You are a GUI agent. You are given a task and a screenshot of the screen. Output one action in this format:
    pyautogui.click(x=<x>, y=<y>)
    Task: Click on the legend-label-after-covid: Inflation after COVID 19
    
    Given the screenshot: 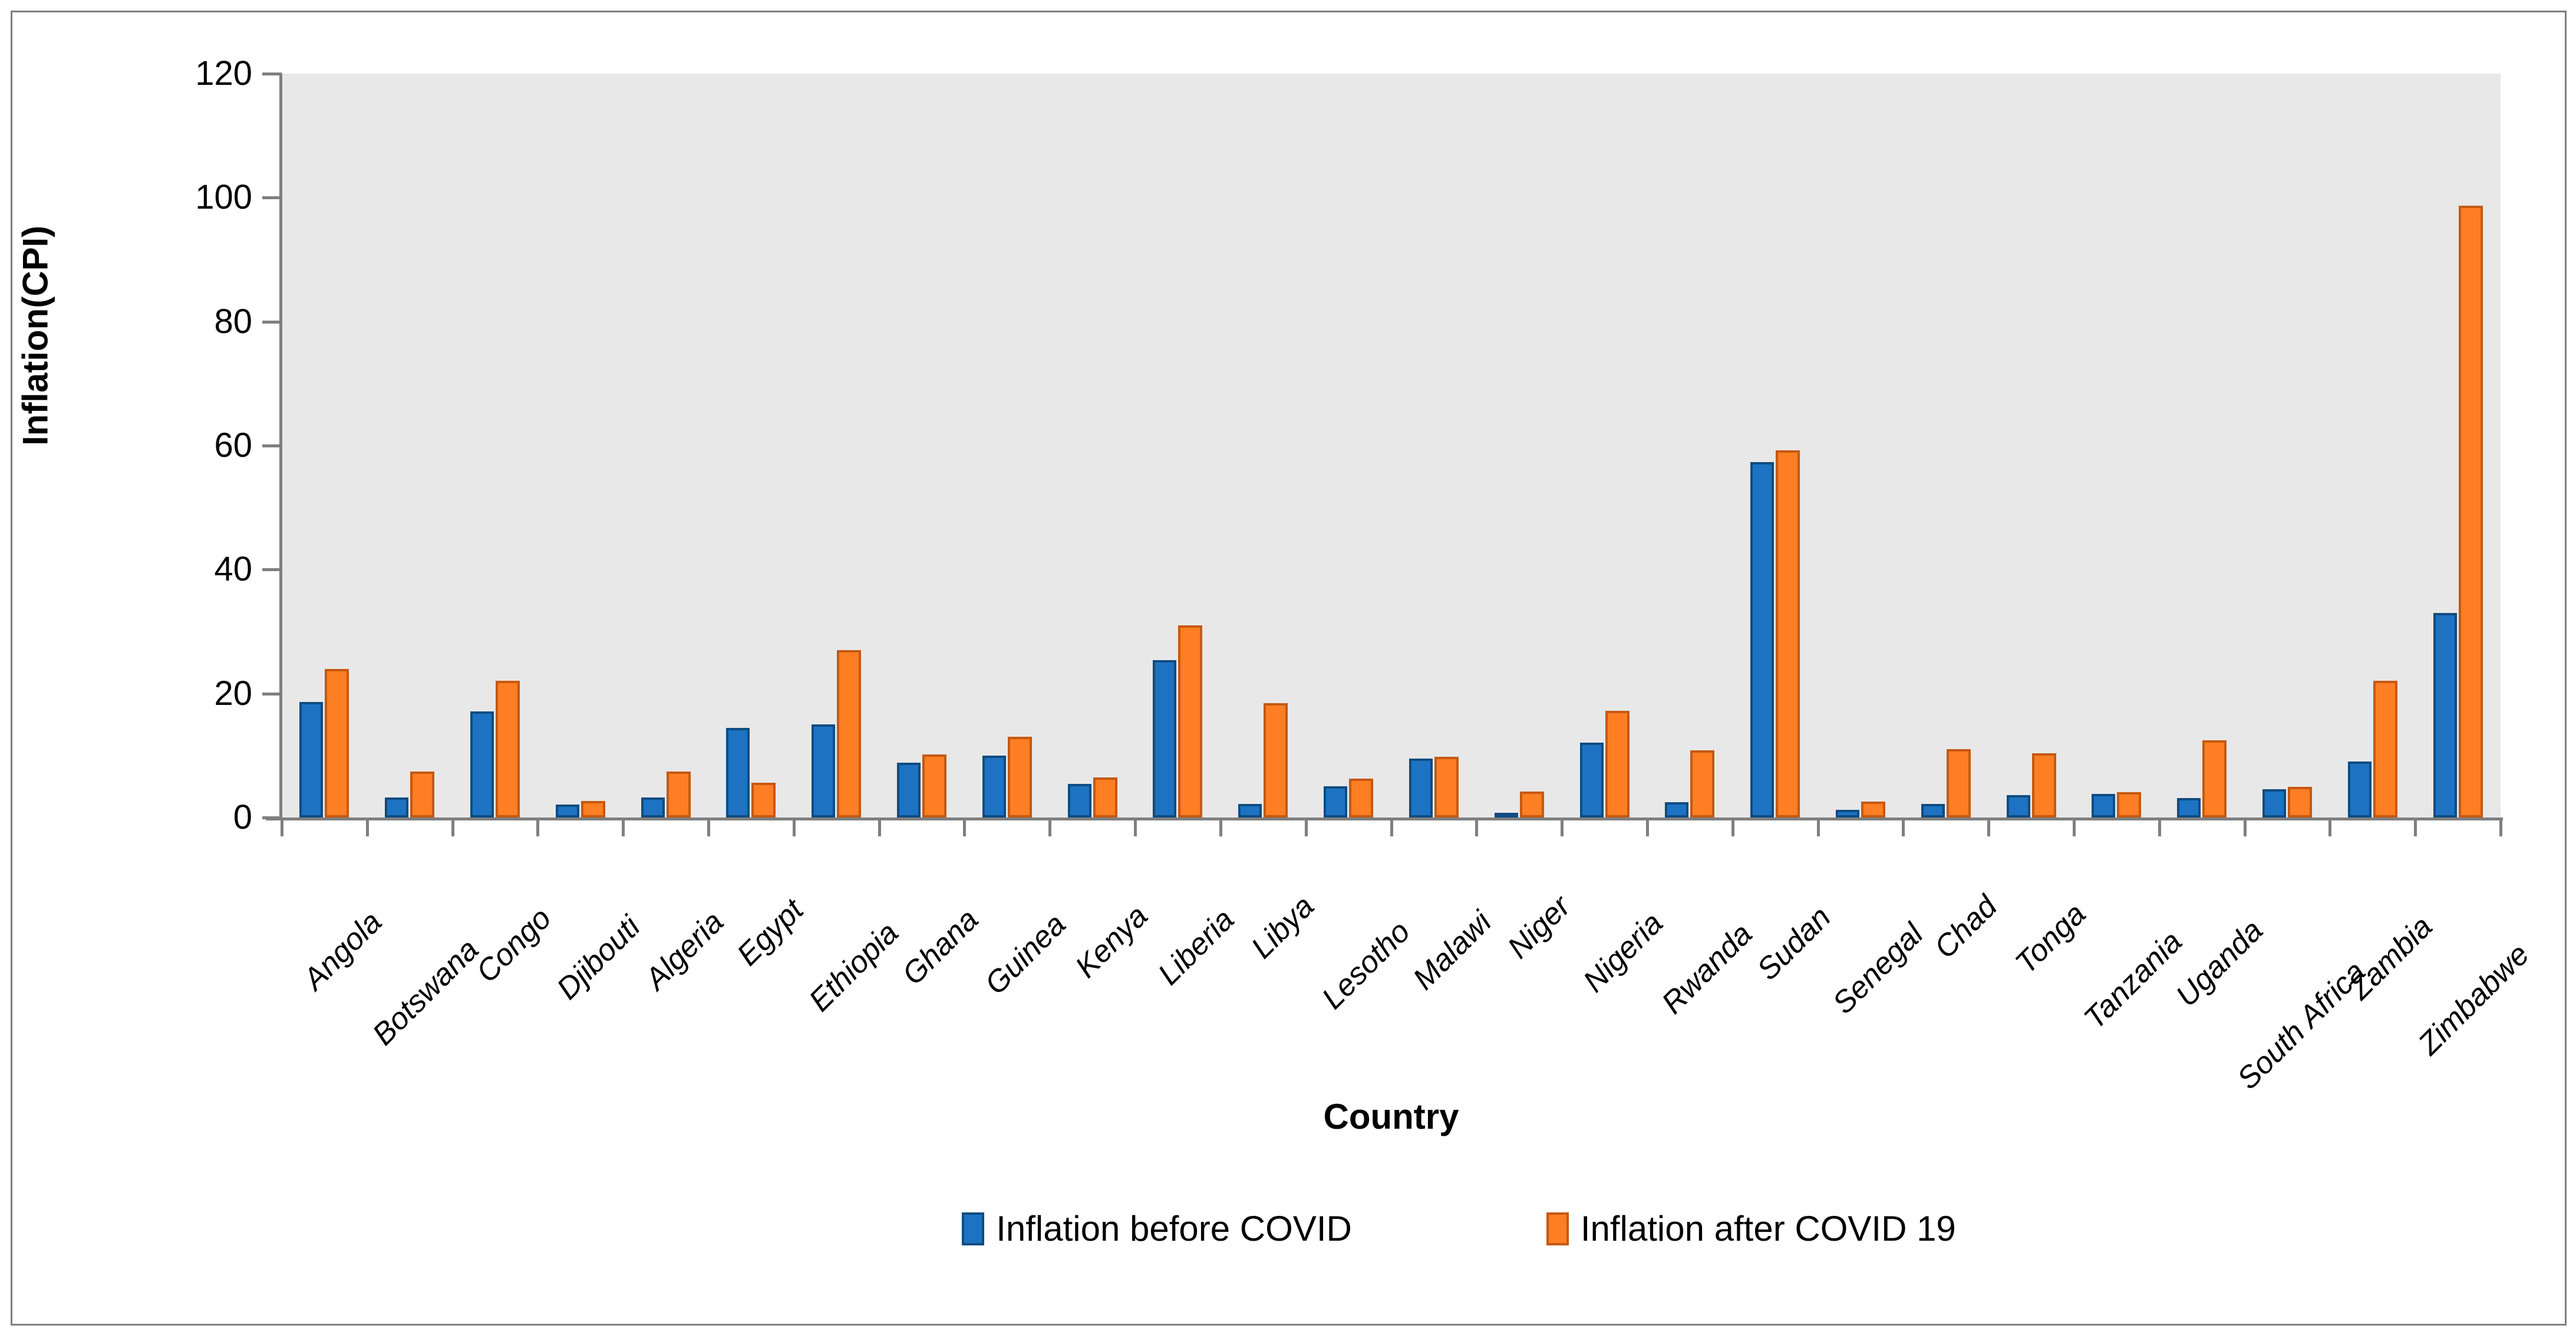 What is the action you would take?
    pyautogui.click(x=1768, y=1228)
    